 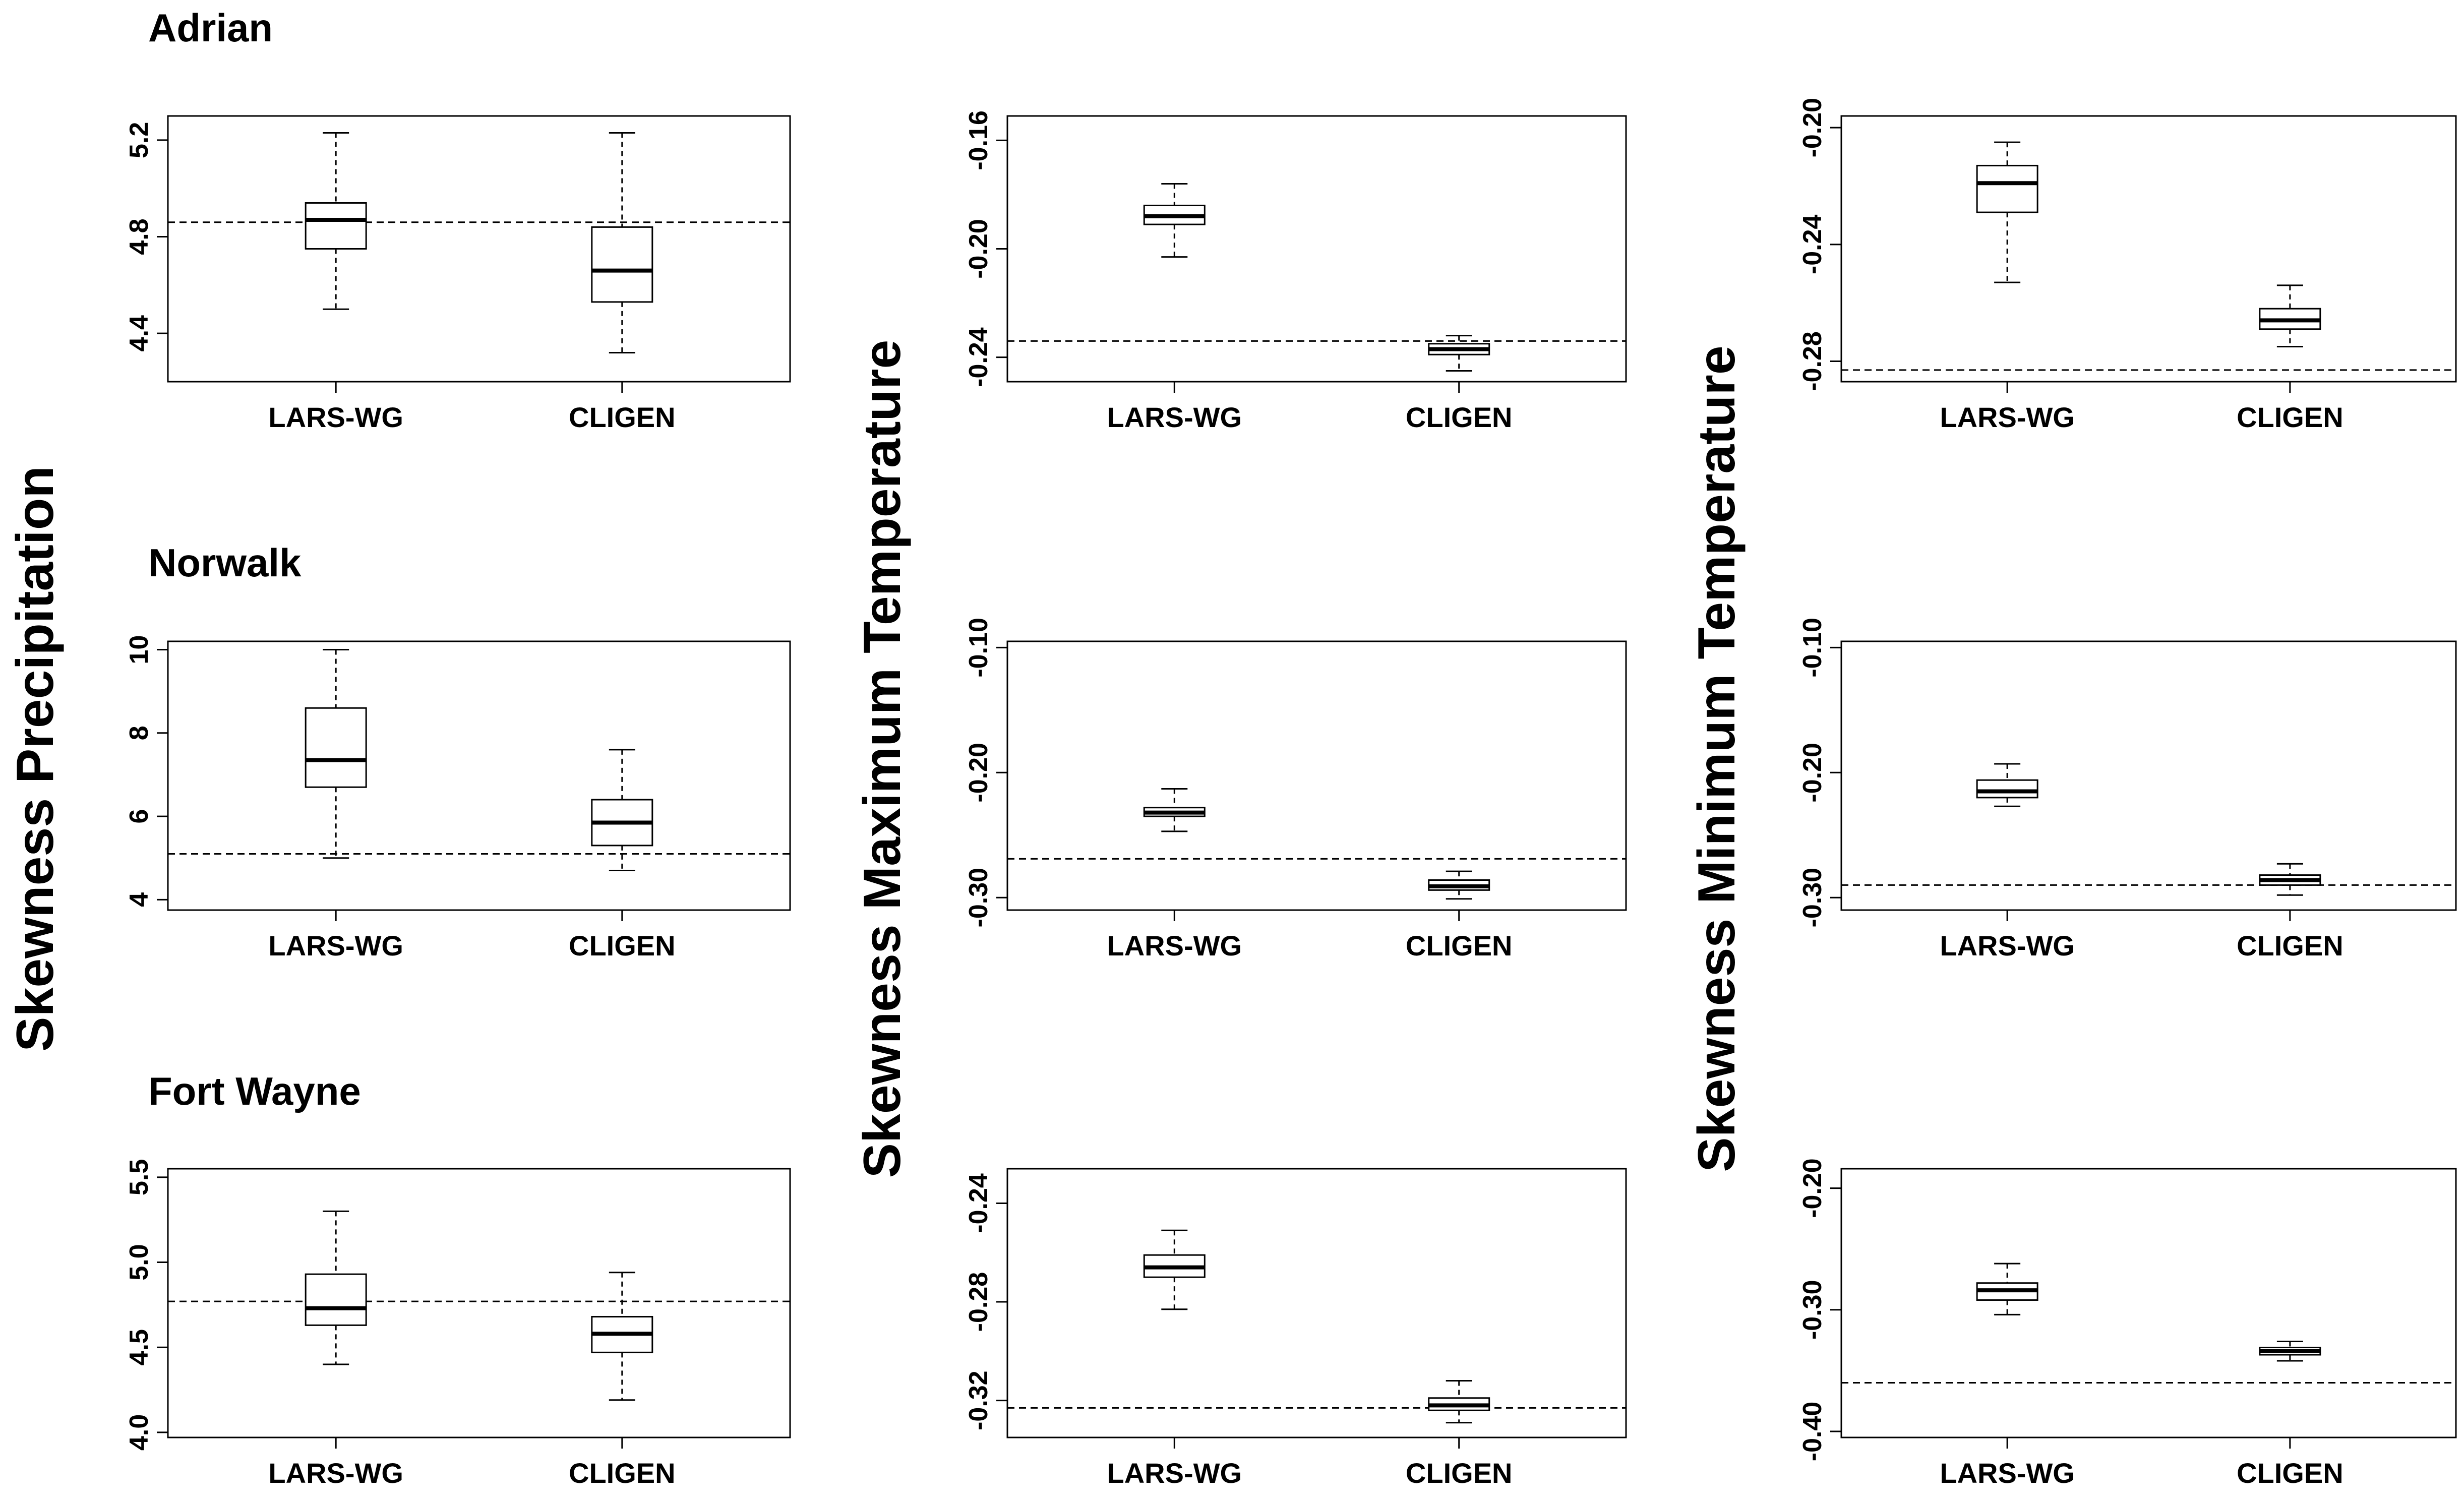 What do you see at coordinates (139, 900) in the screenshot?
I see `y-tick-label: 4` at bounding box center [139, 900].